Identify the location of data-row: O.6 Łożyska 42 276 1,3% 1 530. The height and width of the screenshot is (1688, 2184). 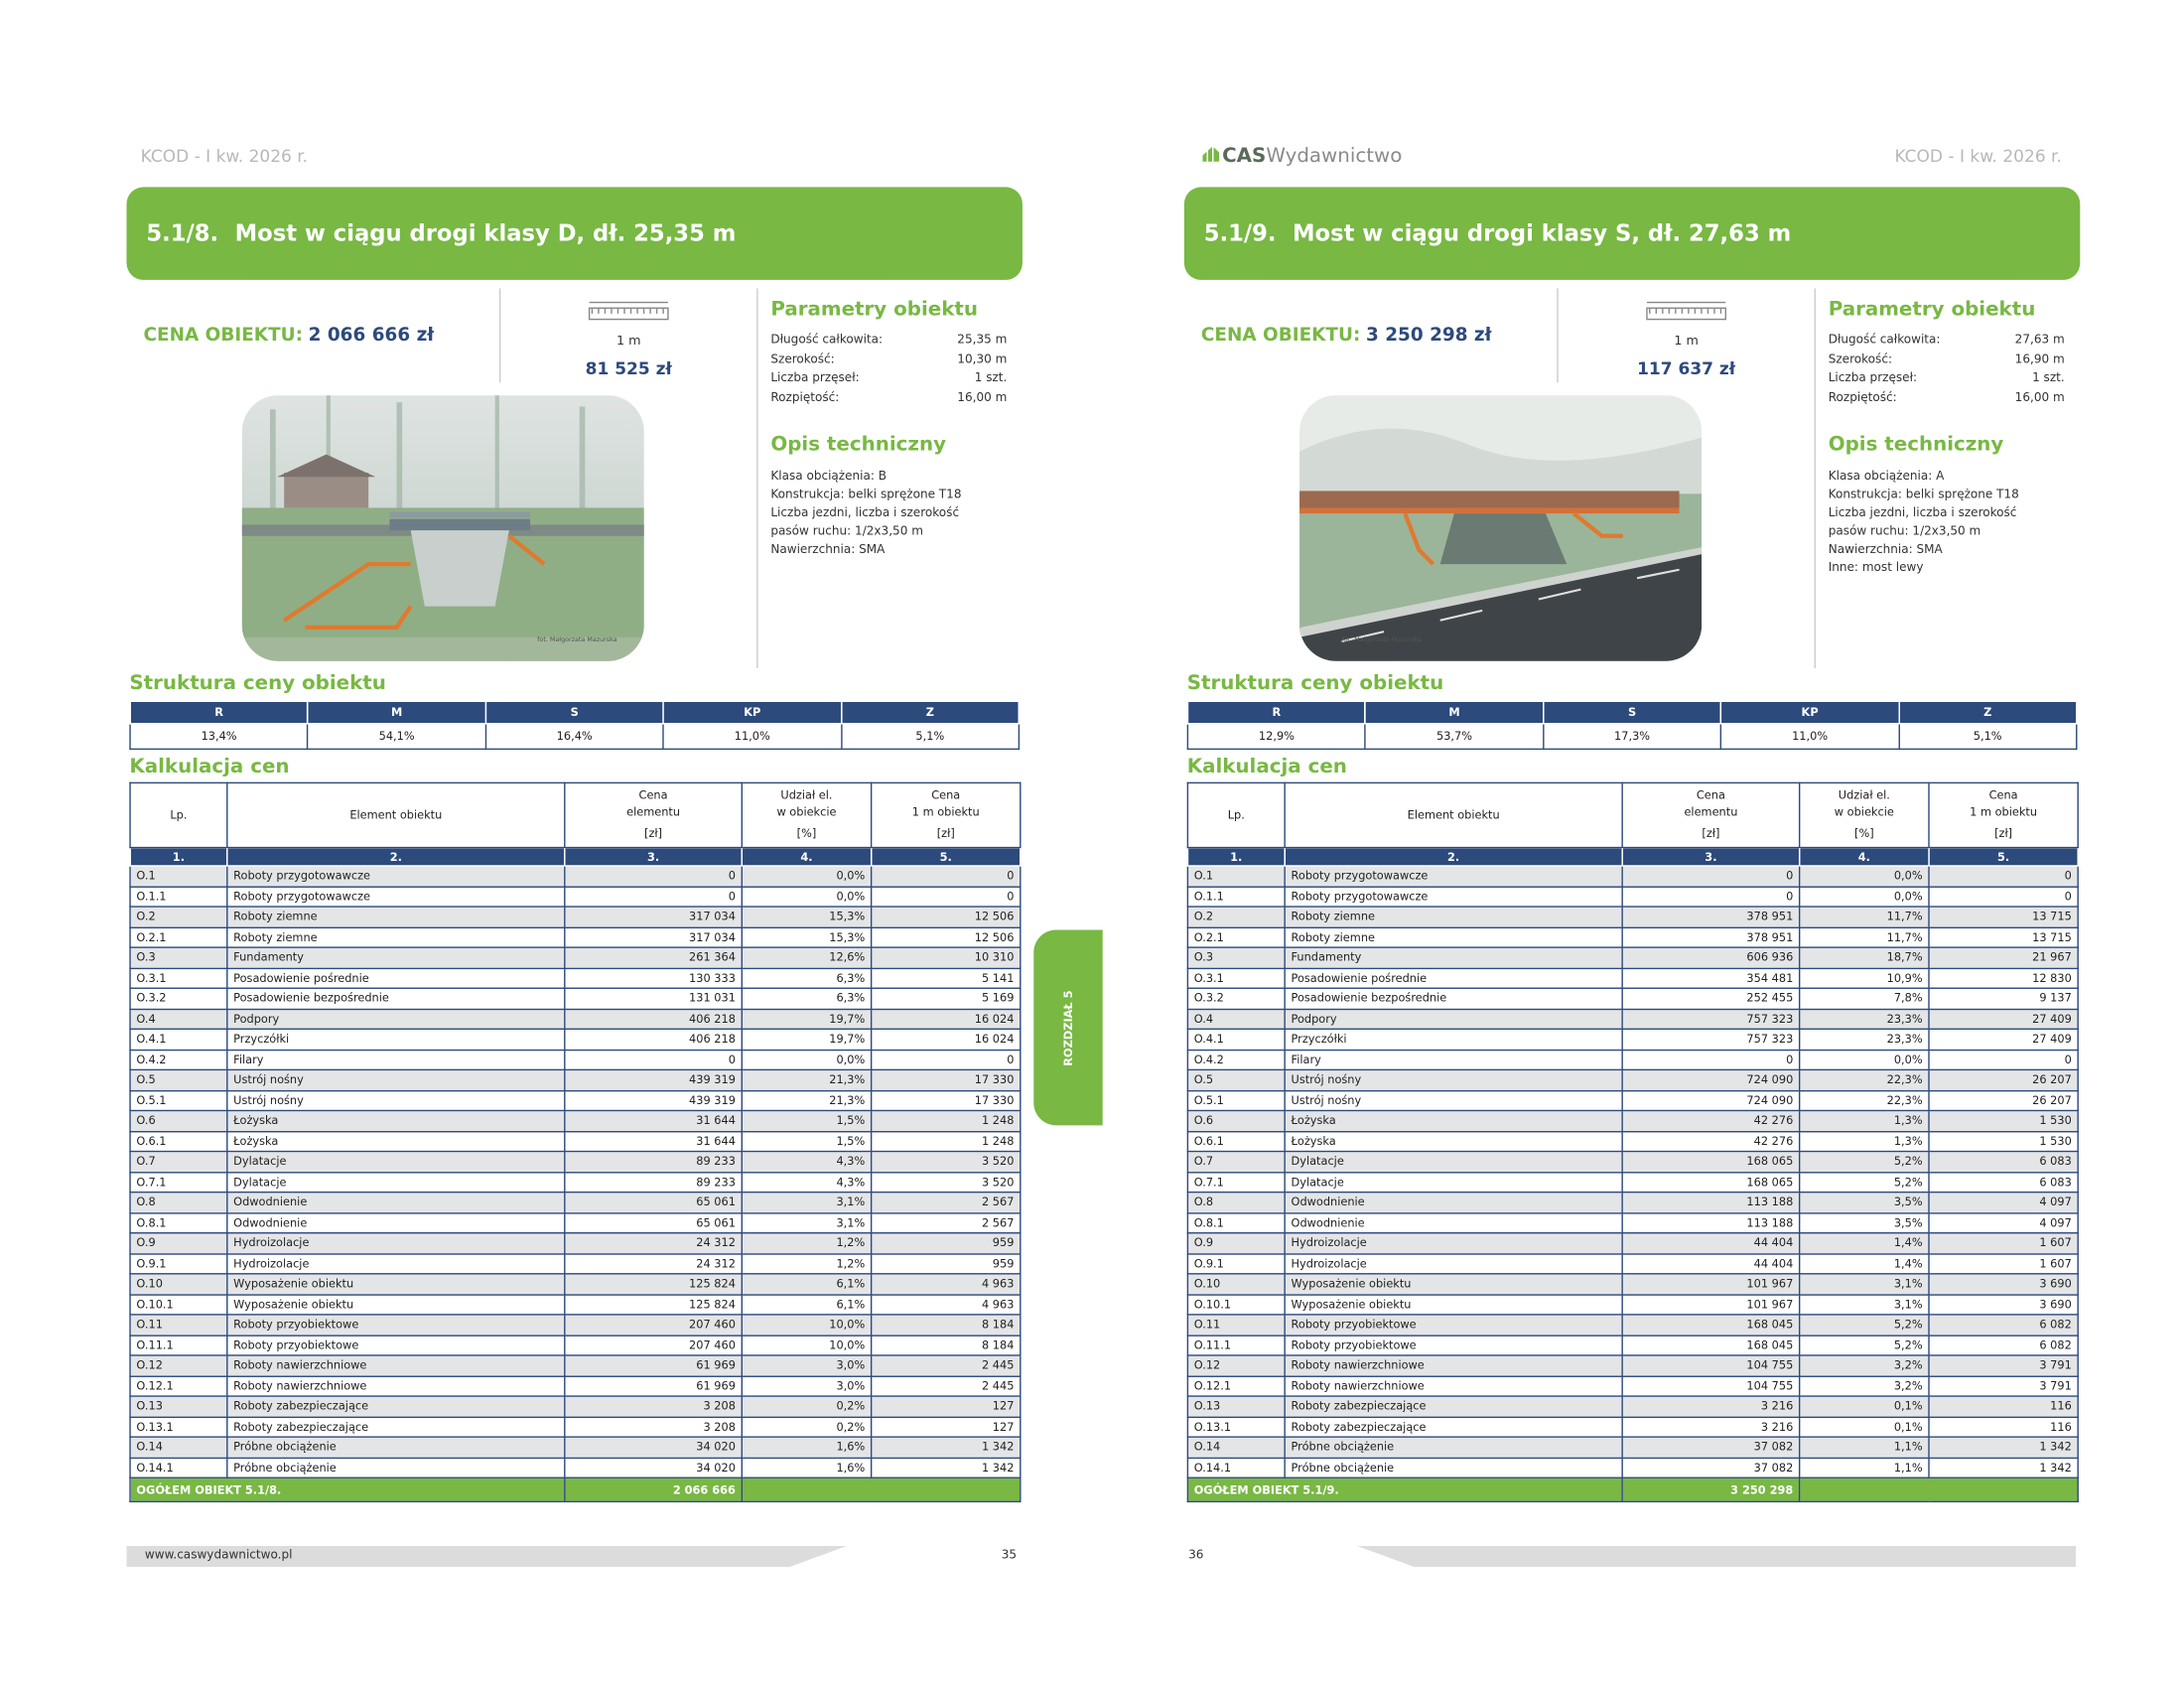
(1632, 1120).